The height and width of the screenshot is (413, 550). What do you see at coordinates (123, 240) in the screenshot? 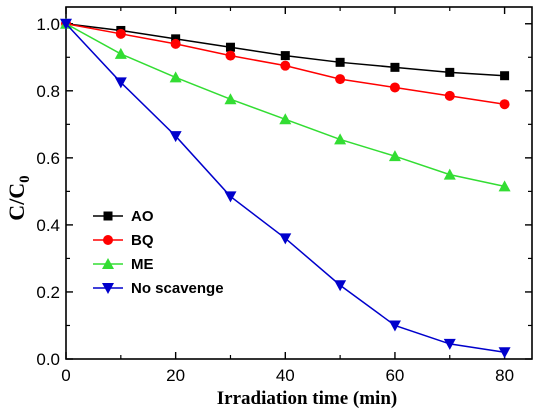
I see `legend-item: BQ` at bounding box center [123, 240].